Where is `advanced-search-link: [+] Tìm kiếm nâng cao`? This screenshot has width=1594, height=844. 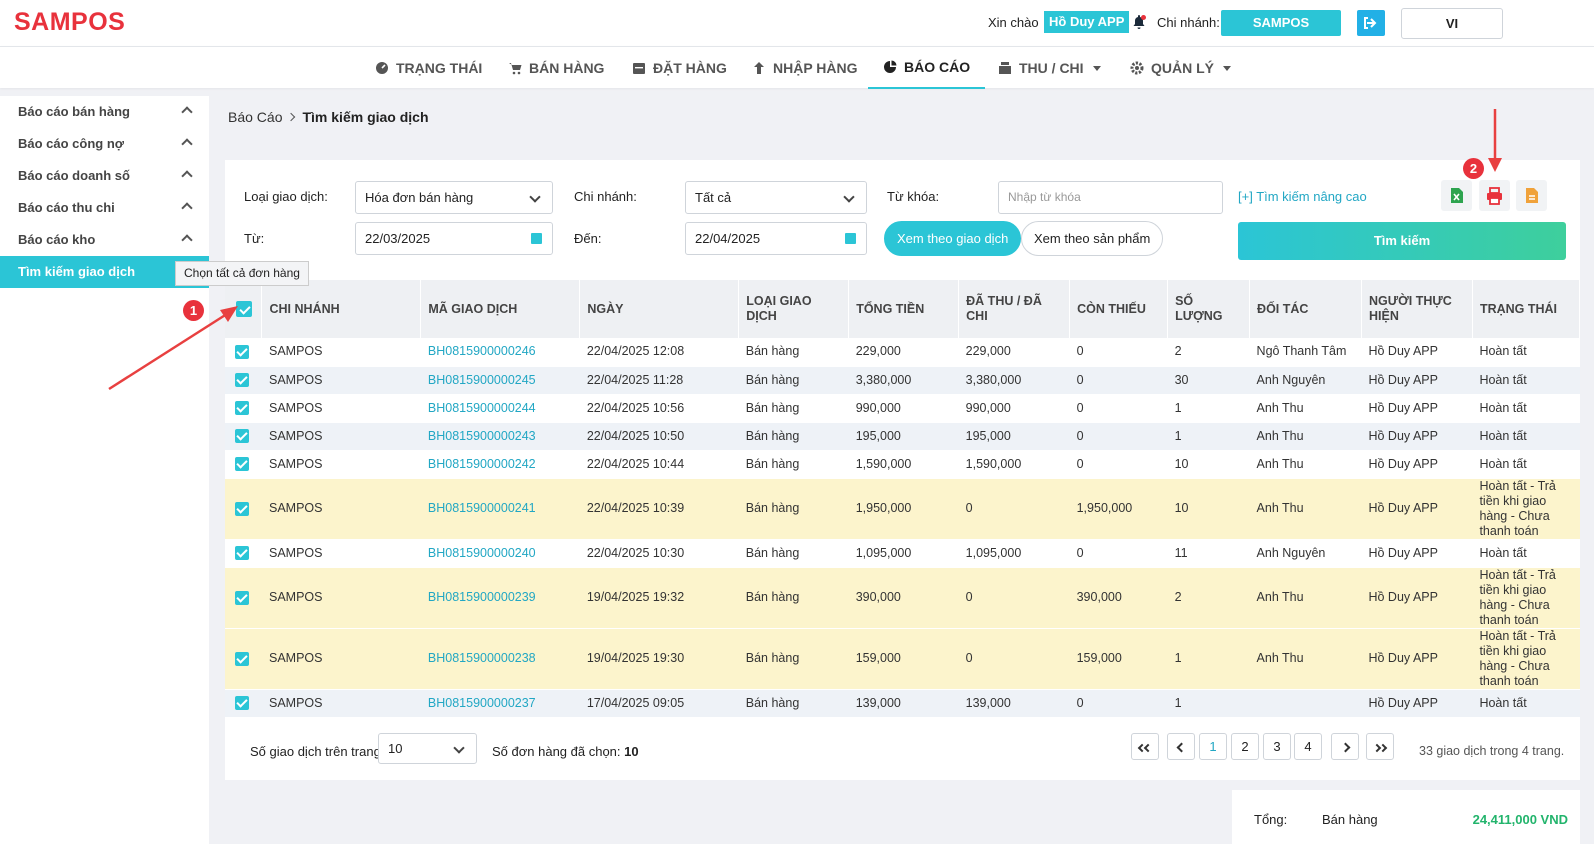 advanced-search-link: [+] Tìm kiếm nâng cao is located at coordinates (1302, 196).